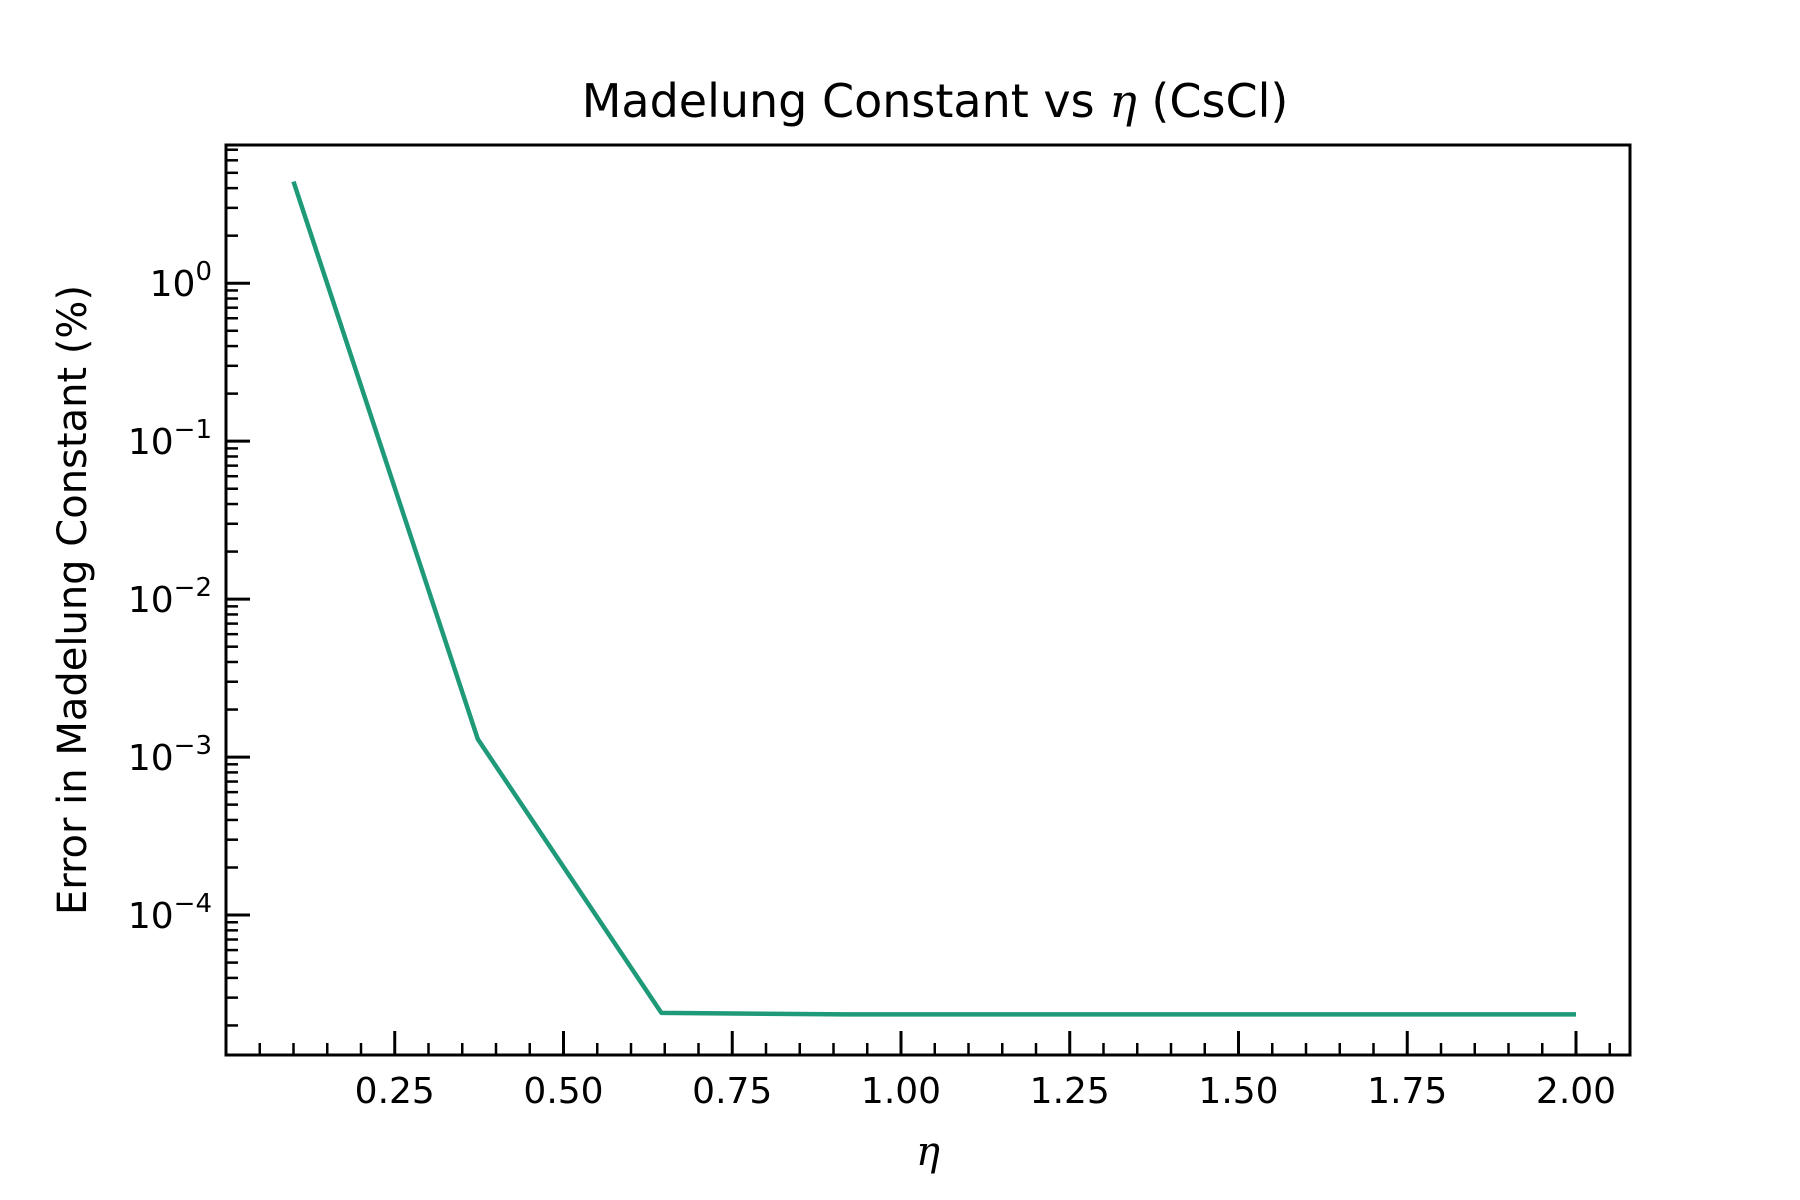 This screenshot has width=1800, height=1200. I want to click on y-axis-label: Error in Madelung Constant (%), so click(73, 600).